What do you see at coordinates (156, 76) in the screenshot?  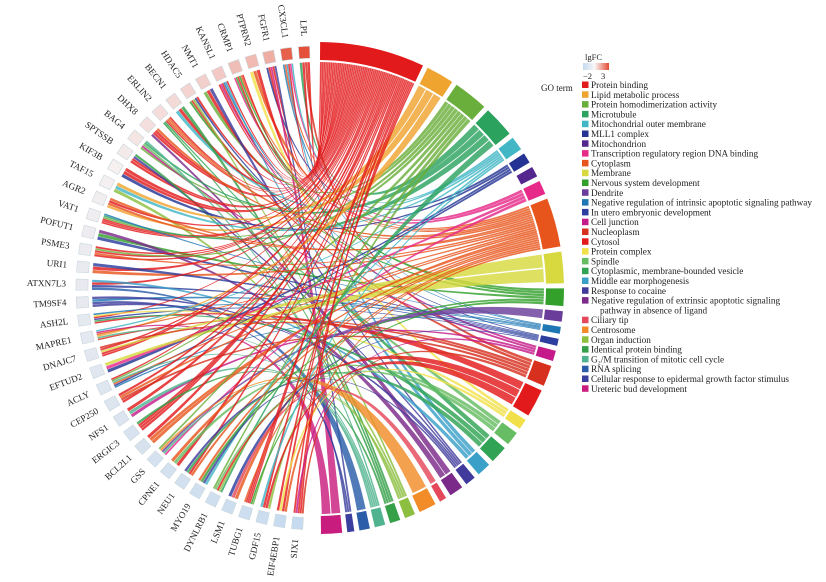 I see `gene-label: BECN1` at bounding box center [156, 76].